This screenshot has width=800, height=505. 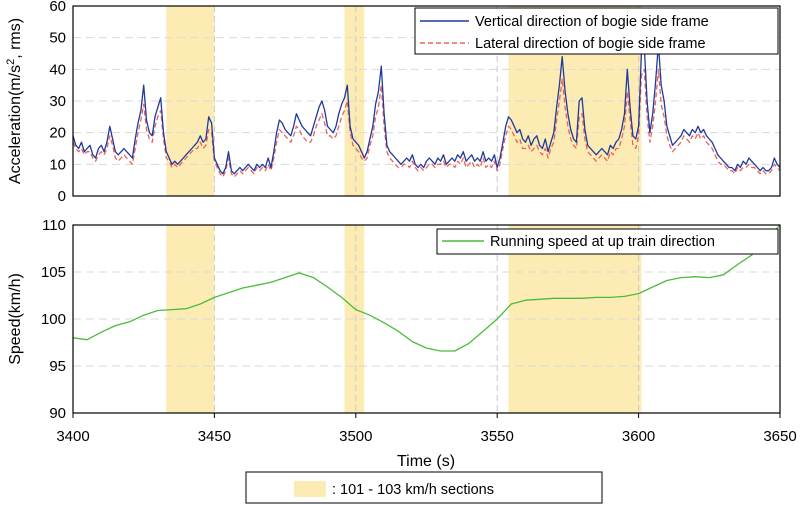 I want to click on bottom-ytick-label: 110, so click(x=54, y=225).